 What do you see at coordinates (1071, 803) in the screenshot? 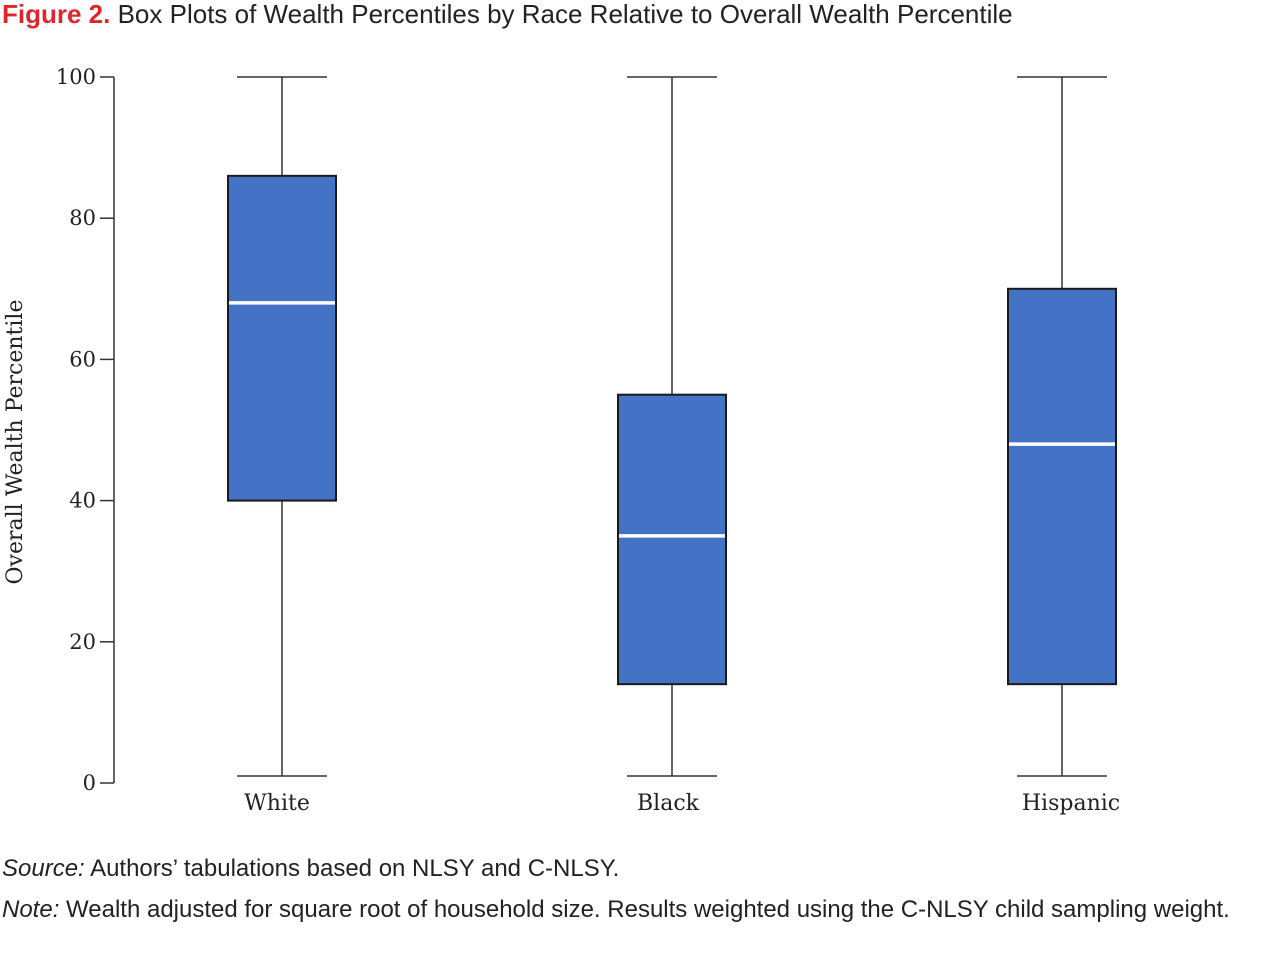
I see `x-category-label: Hispanic` at bounding box center [1071, 803].